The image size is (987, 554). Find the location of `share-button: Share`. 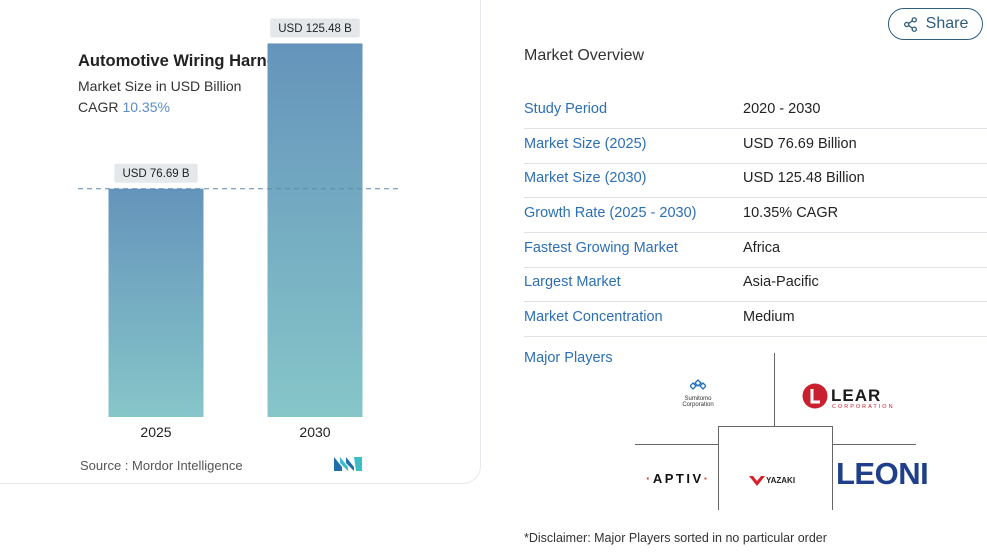

share-button: Share is located at coordinates (935, 24).